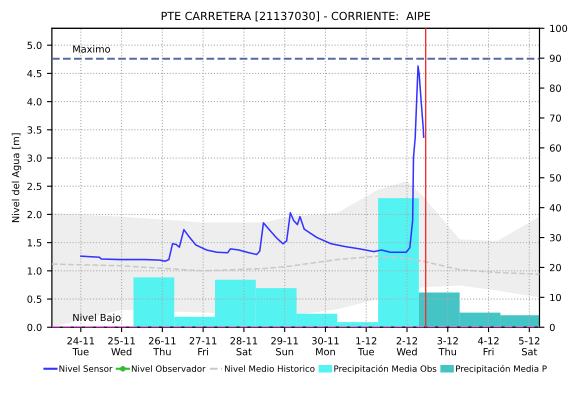 The image size is (577, 404). What do you see at coordinates (203, 346) in the screenshot?
I see `x-tick-label: 27-11 Fri` at bounding box center [203, 346].